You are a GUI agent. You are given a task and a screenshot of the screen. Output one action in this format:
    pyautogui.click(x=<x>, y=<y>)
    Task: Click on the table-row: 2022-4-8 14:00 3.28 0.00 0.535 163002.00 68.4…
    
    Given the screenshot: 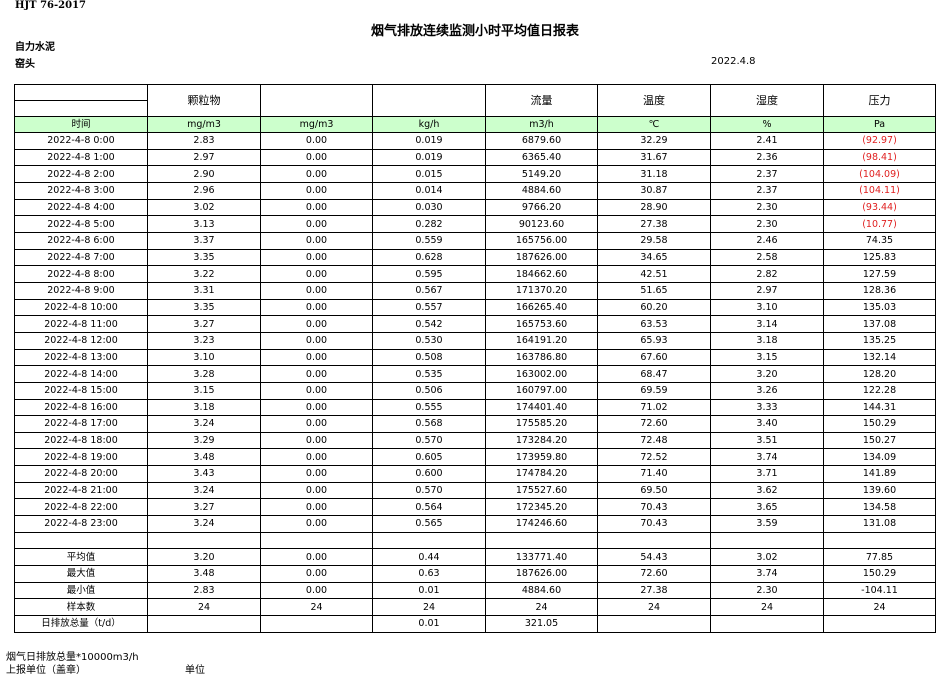 What is the action you would take?
    pyautogui.click(x=475, y=374)
    